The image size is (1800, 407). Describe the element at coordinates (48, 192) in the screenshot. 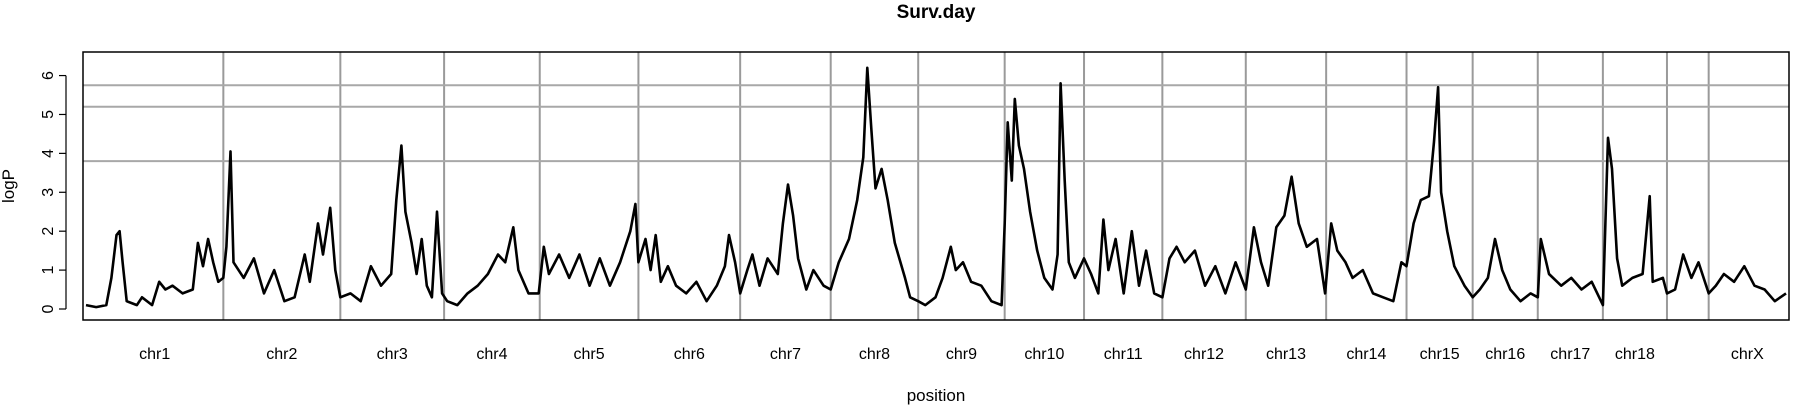

I see `y-tick-label: 3` at that location.